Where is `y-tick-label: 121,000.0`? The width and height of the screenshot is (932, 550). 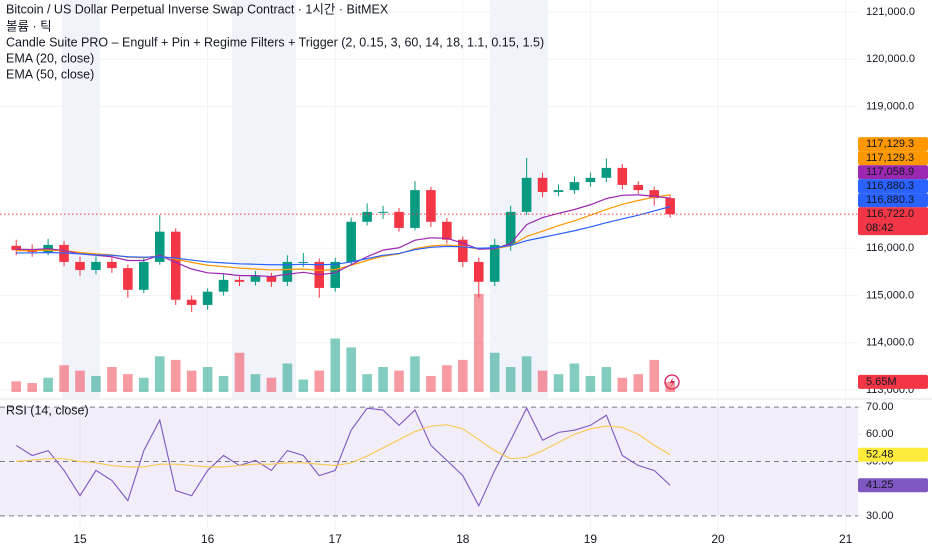 y-tick-label: 121,000.0 is located at coordinates (890, 12).